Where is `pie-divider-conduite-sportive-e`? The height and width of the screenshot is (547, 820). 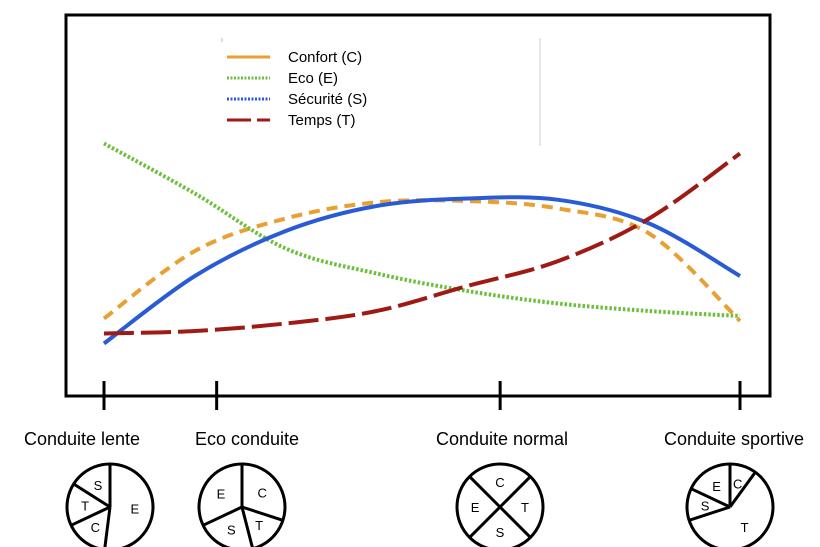
pie-divider-conduite-sportive-e is located at coordinates (710, 498).